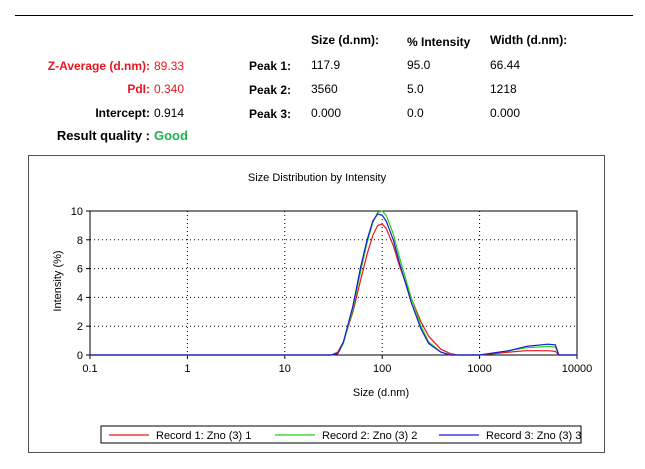 The width and height of the screenshot is (645, 469). Describe the element at coordinates (80, 270) in the screenshot. I see `y-tick-label: 6` at that location.